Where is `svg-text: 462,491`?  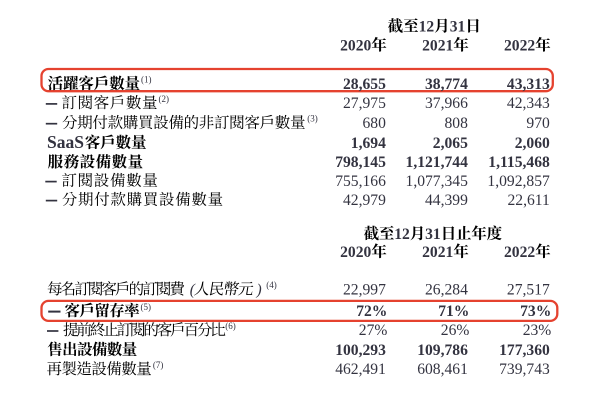
svg-text: 462,491 is located at coordinates (360, 369).